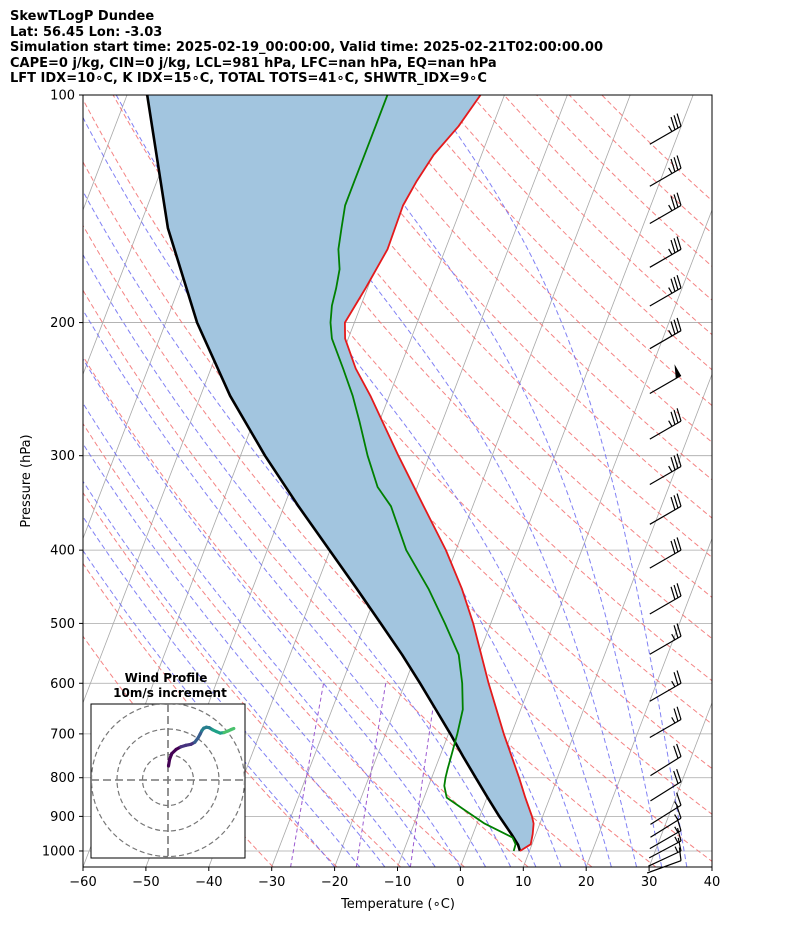  Describe the element at coordinates (271, 882) in the screenshot. I see `x-tick-label: −30` at that location.